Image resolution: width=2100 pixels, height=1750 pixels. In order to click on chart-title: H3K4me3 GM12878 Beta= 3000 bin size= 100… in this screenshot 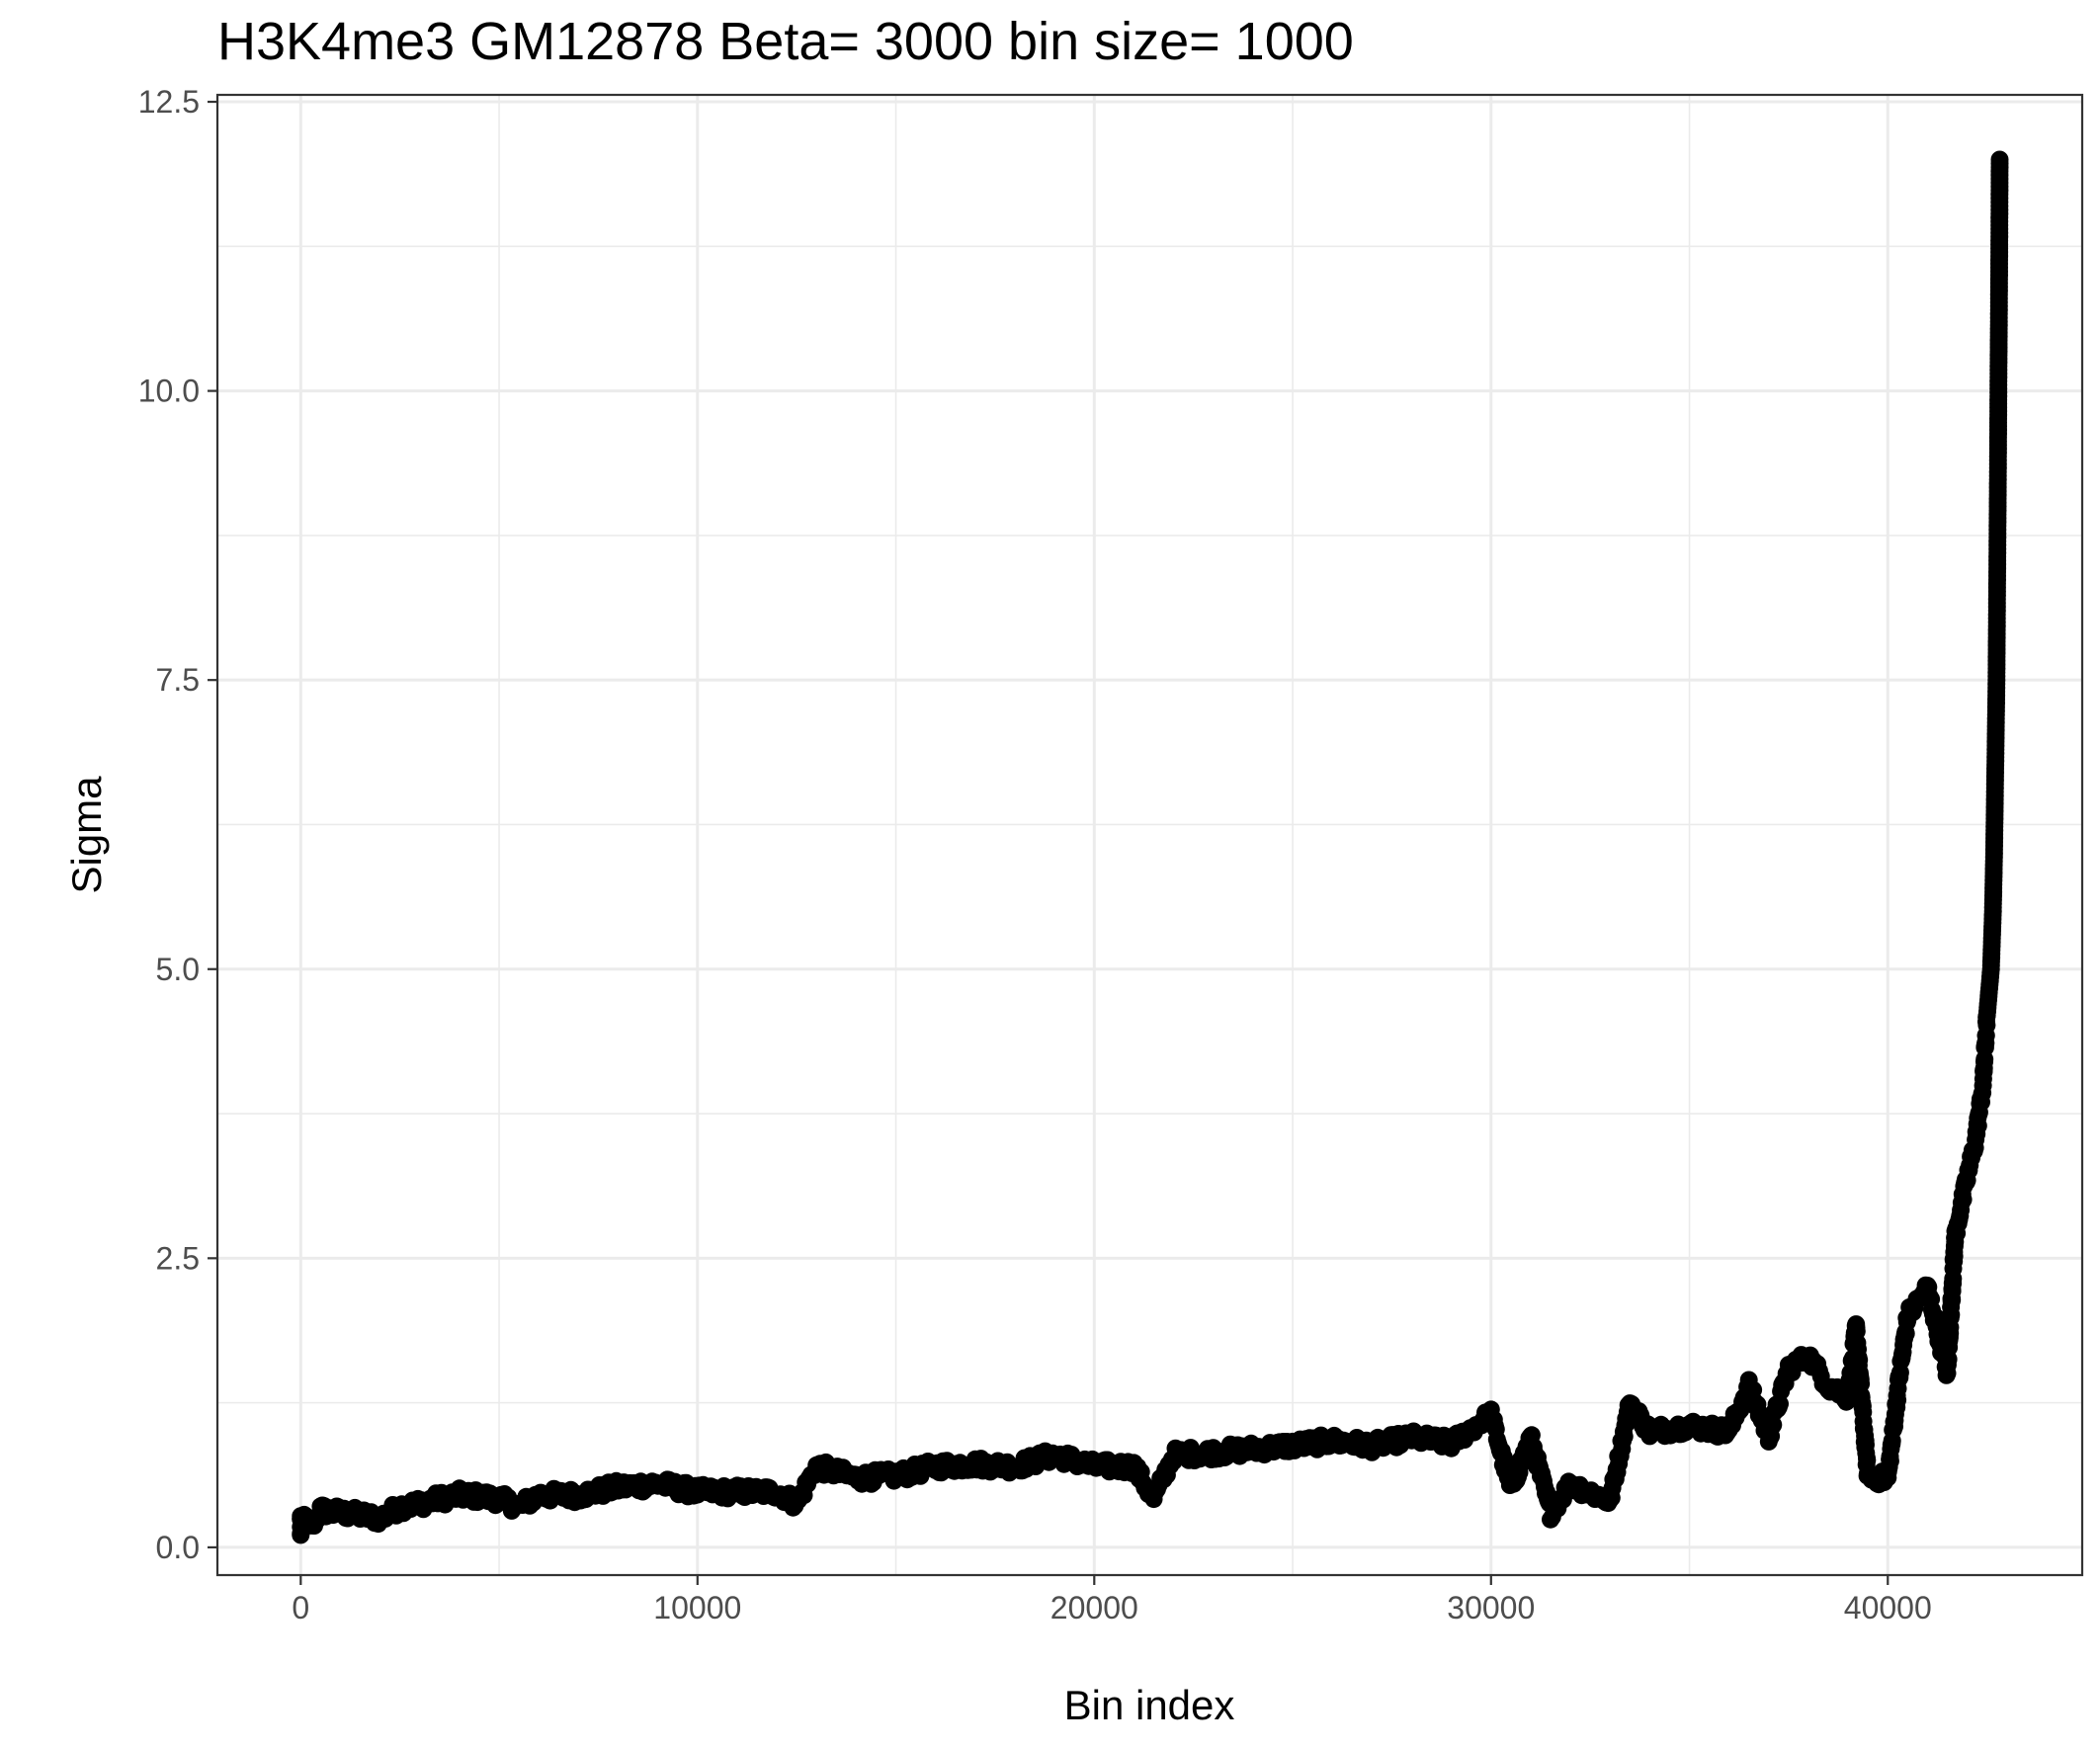, I will do `click(785, 41)`.